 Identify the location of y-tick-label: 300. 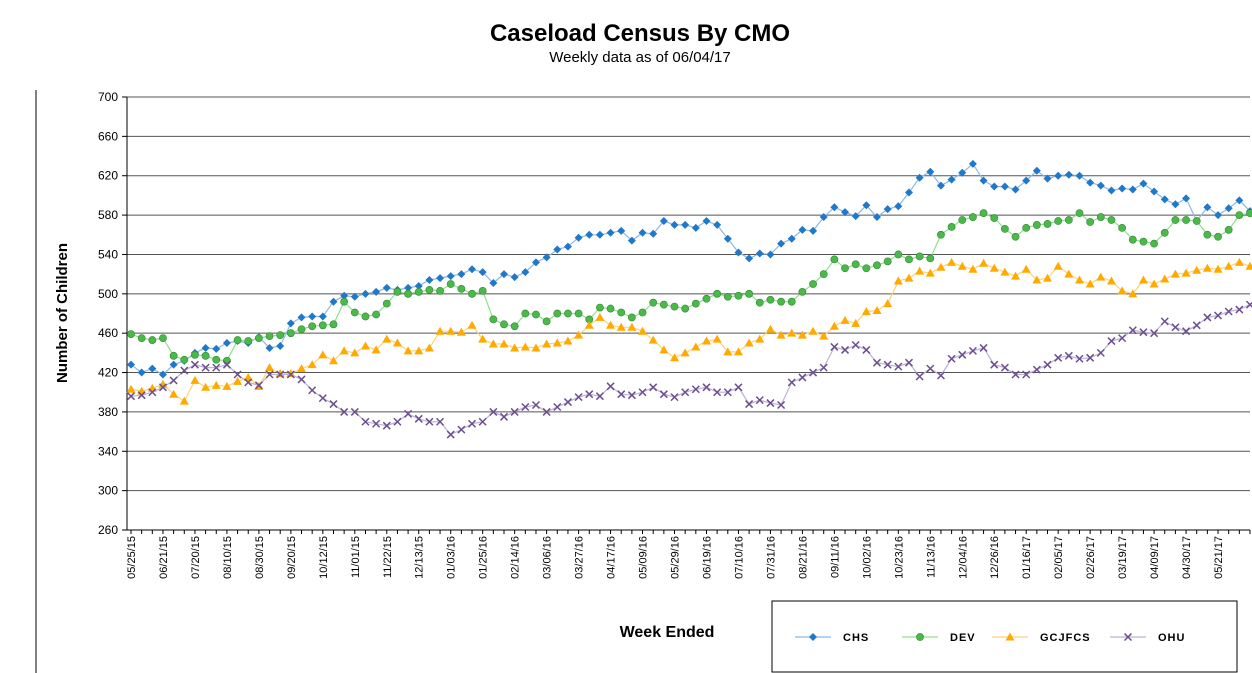
(108, 491).